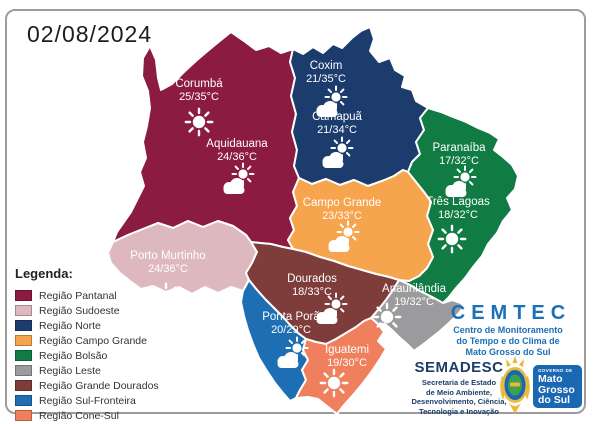 This screenshot has height=424, width=600. I want to click on city-tres-lagoas: Três Lagoas 18/32°C, so click(458, 225).